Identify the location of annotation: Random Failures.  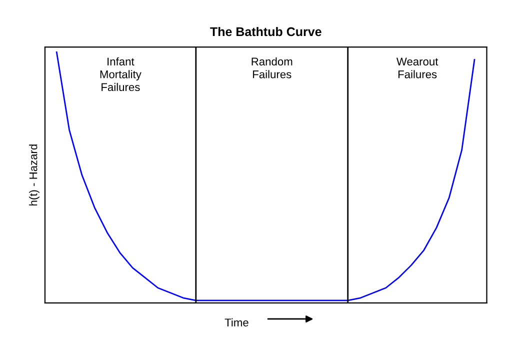
(272, 67).